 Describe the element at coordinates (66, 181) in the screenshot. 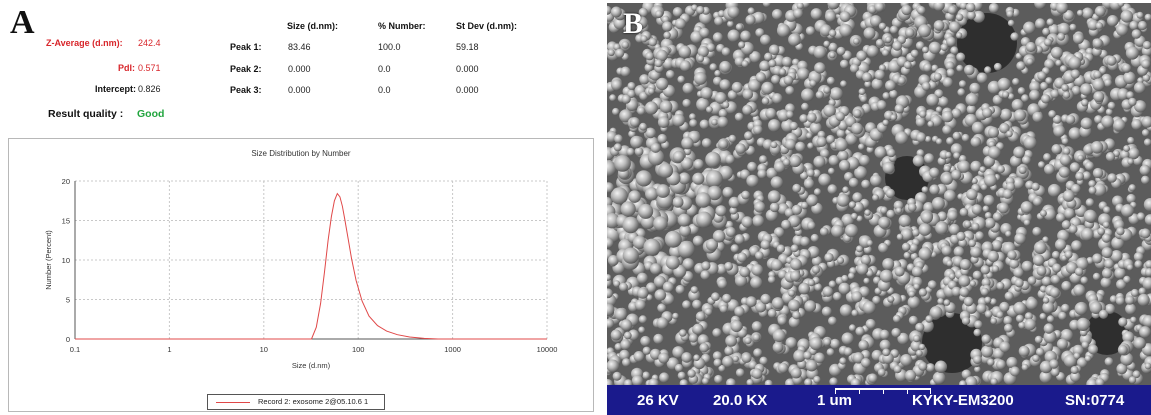

I see `y-tick-label: 20` at that location.